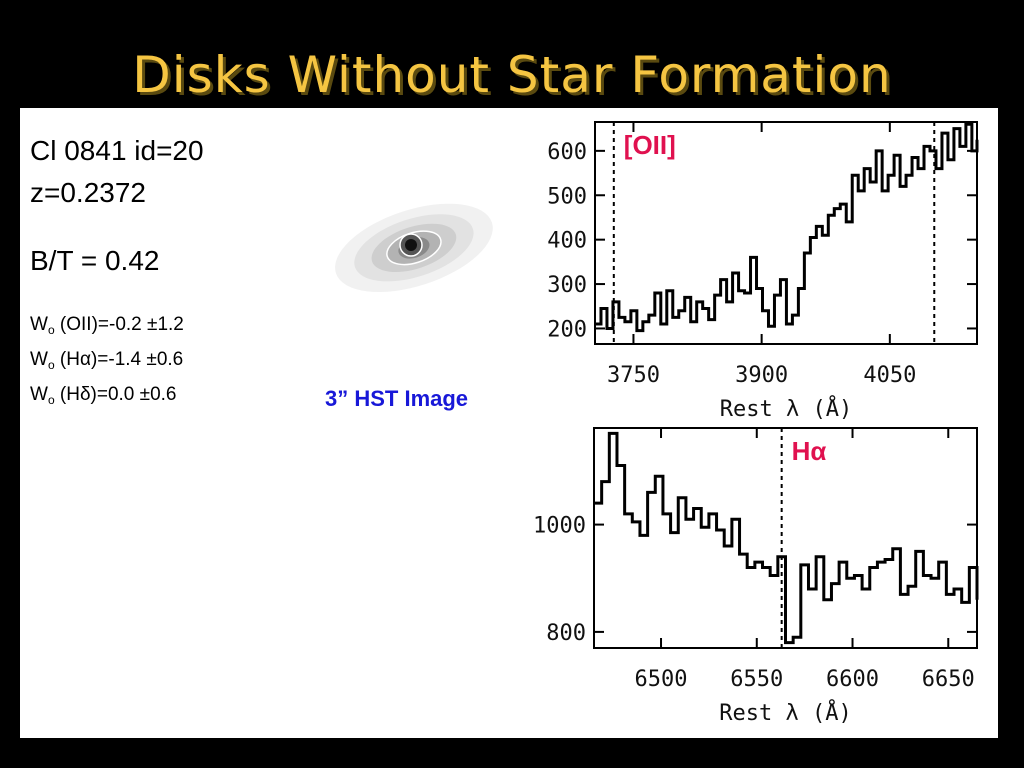 The image size is (1024, 768). What do you see at coordinates (786, 408) in the screenshot?
I see `oii-x-axis-title: Rest λ (Å)` at bounding box center [786, 408].